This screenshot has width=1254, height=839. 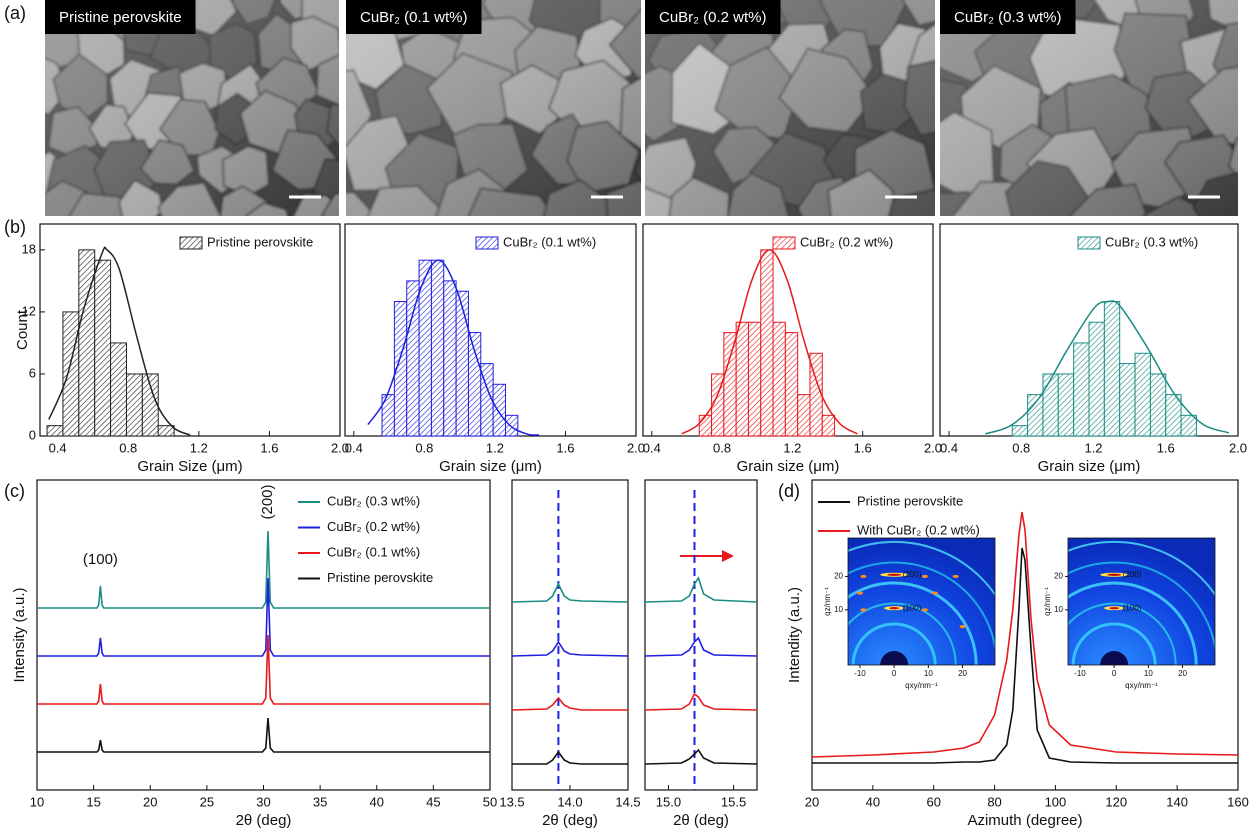 I want to click on y-axis-label: Intensity (a.u.), so click(x=19, y=634).